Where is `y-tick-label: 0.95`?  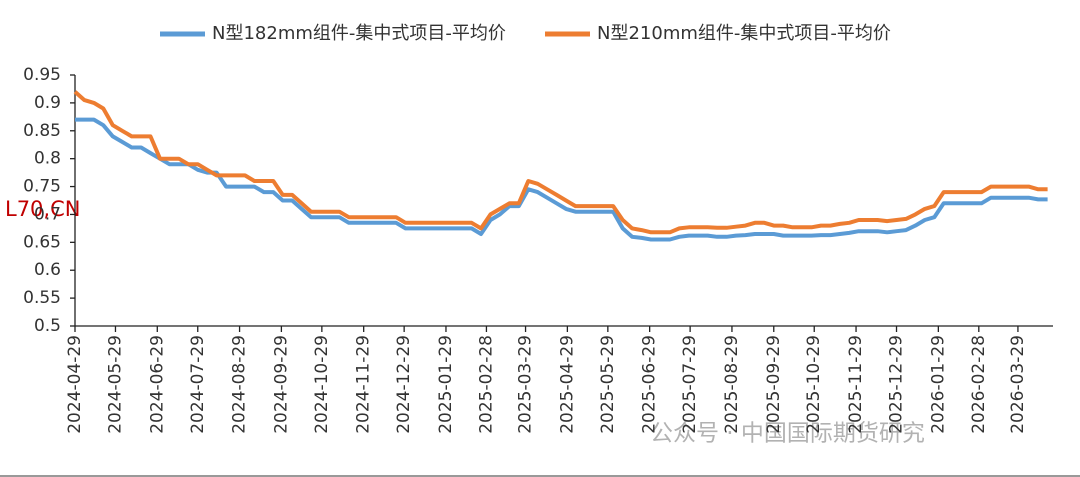
y-tick-label: 0.95 is located at coordinates (42, 75).